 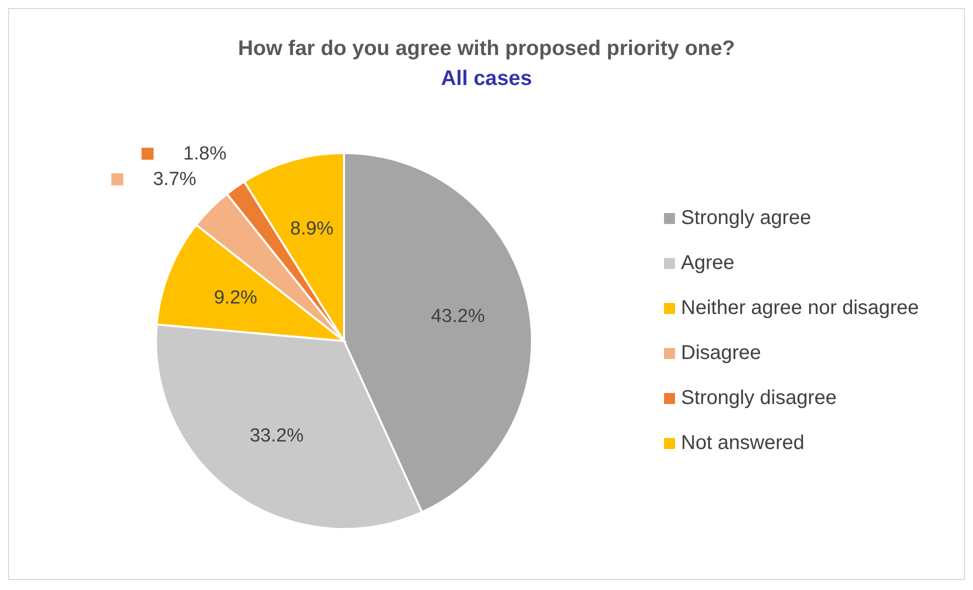 What do you see at coordinates (721, 353) in the screenshot?
I see `legend-label: Disagree` at bounding box center [721, 353].